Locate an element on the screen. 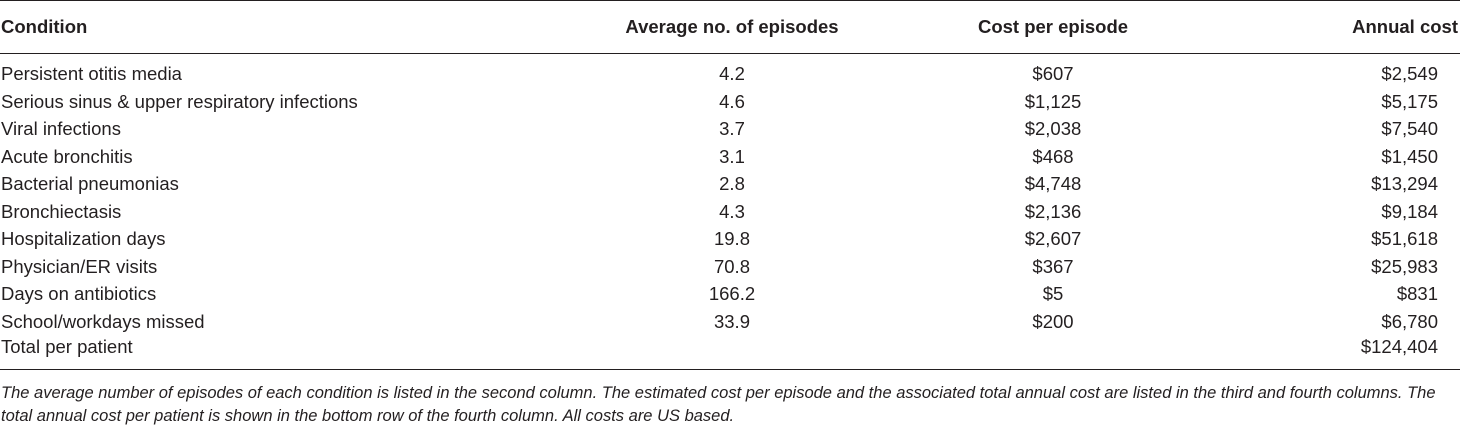 This screenshot has width=1460, height=432. header-condition: Condition is located at coordinates (280, 27).